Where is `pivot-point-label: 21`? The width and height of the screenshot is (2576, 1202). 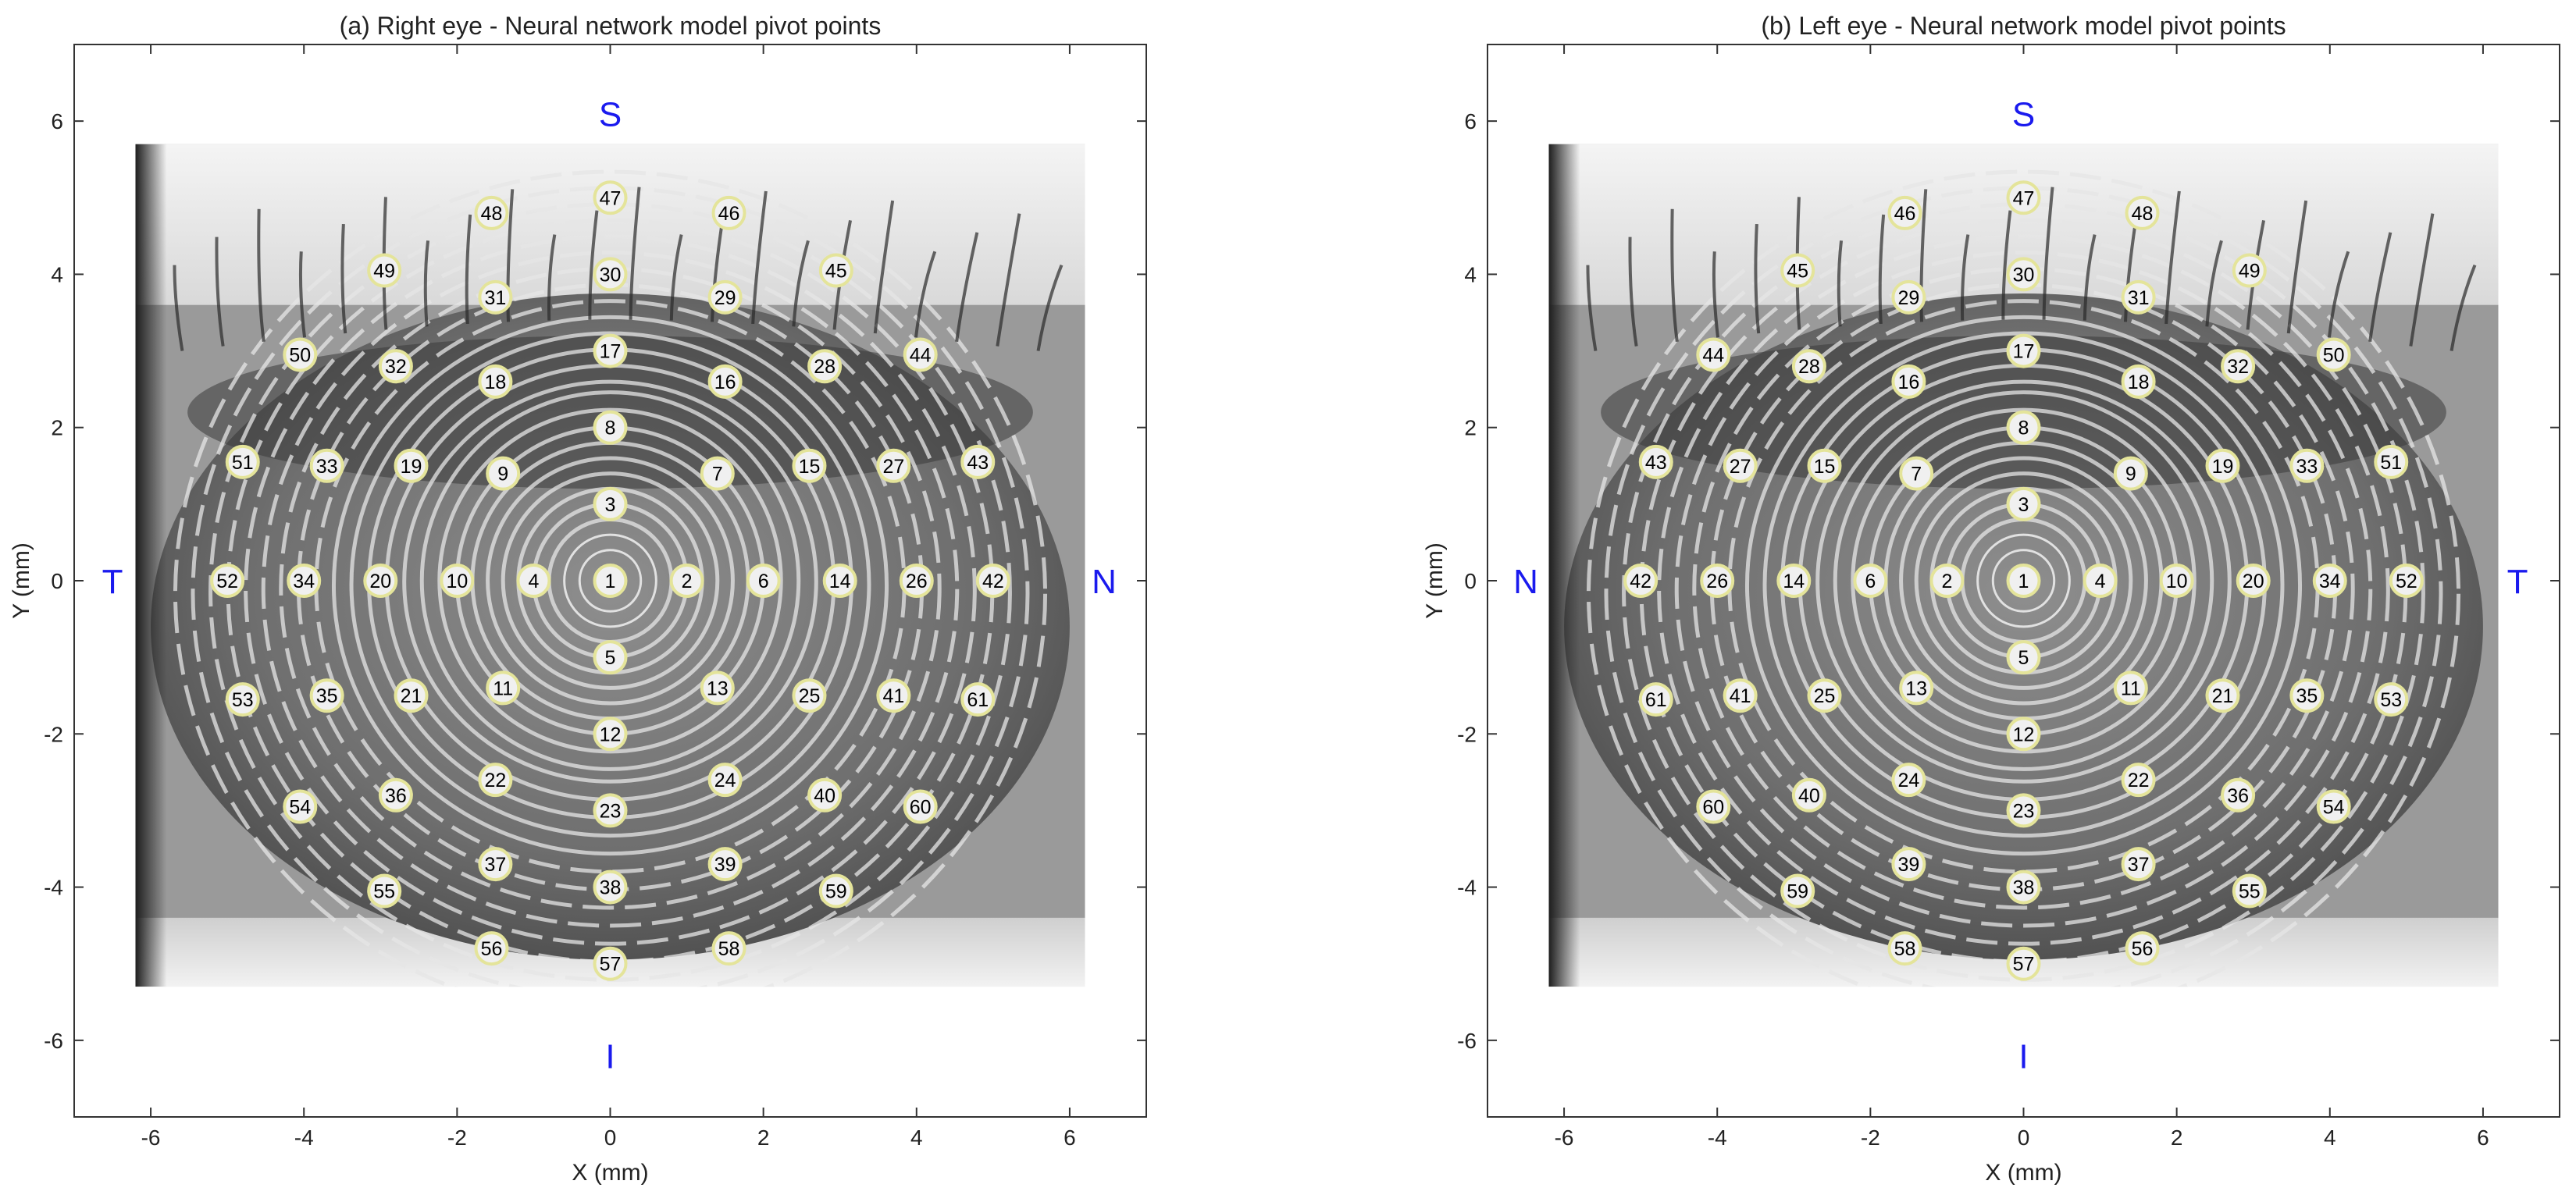 pivot-point-label: 21 is located at coordinates (411, 696).